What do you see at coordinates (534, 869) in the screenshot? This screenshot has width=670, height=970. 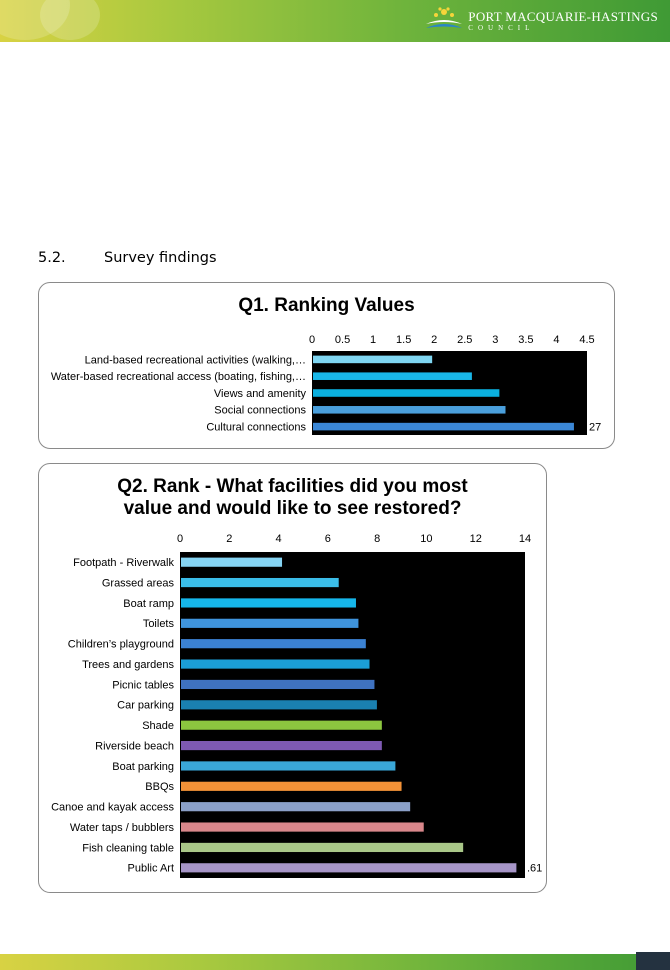 I see `data-label: .61` at bounding box center [534, 869].